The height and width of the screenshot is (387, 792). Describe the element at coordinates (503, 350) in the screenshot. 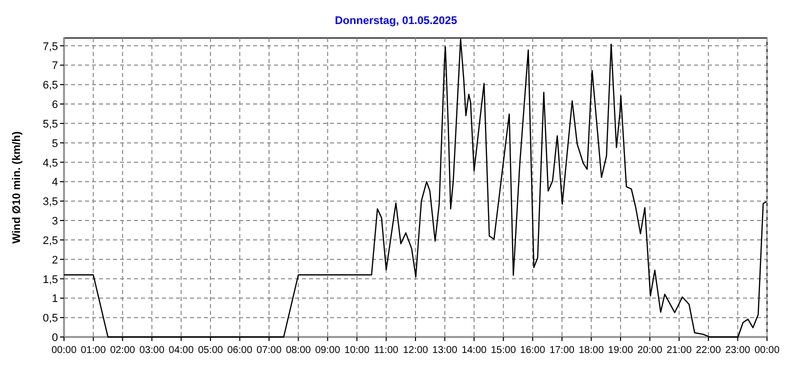

I see `x-tick-label: 15:00` at that location.